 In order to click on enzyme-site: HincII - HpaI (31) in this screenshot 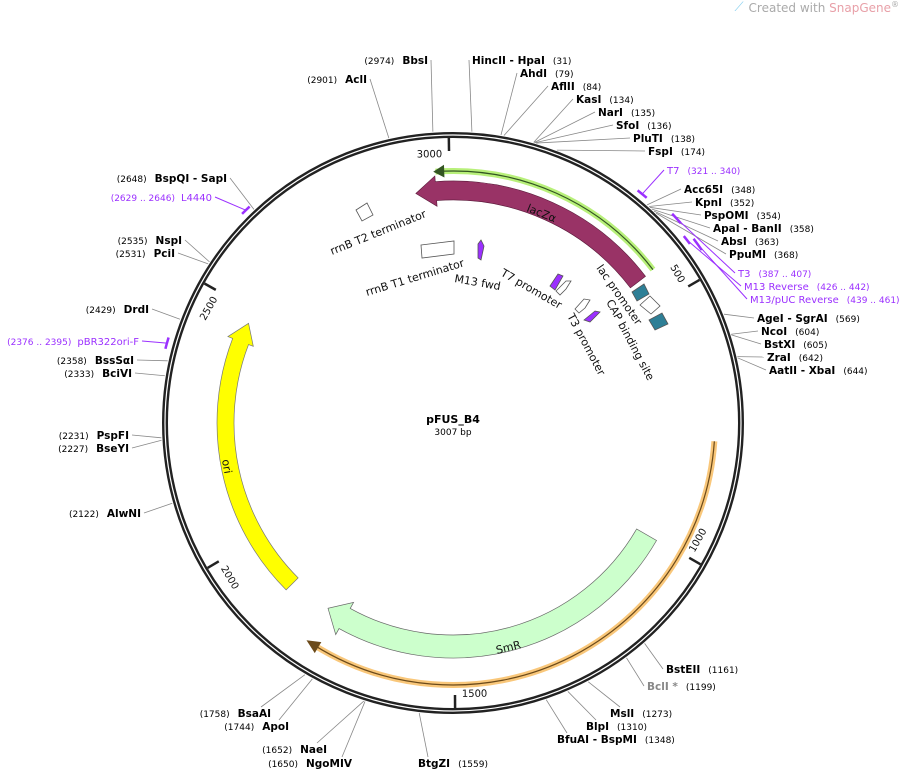, I will do `click(521, 61)`.